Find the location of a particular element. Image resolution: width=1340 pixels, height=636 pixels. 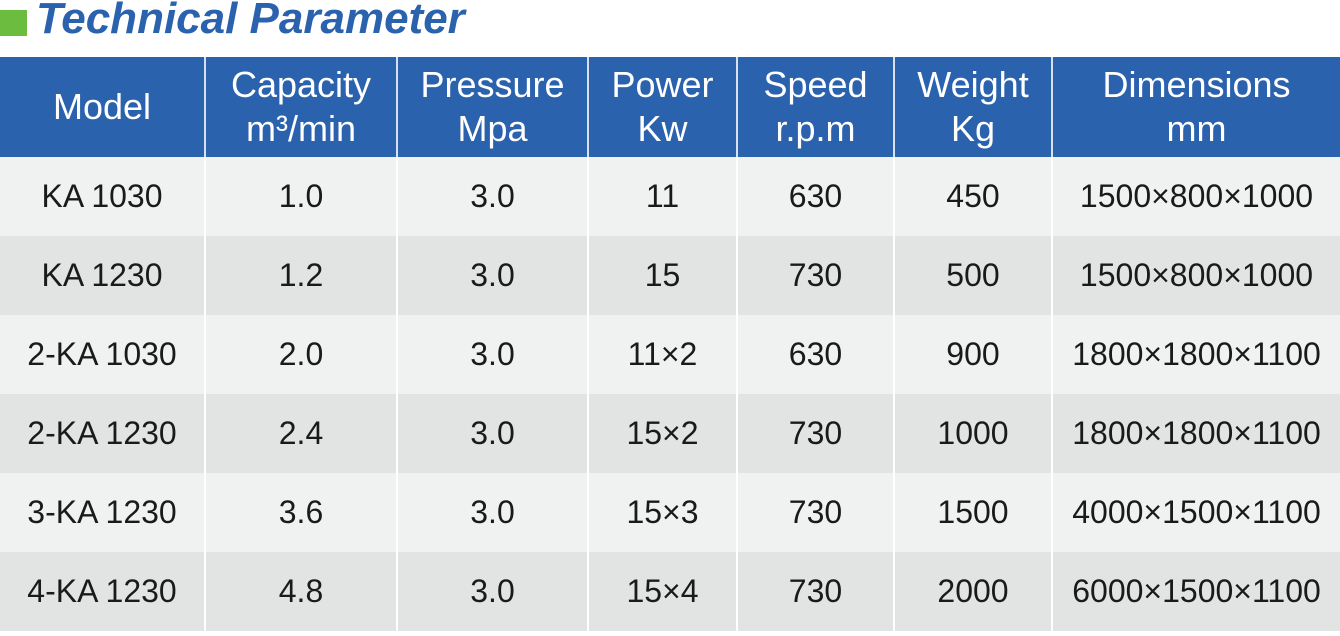

column-header: Pressure Mpa is located at coordinates (492, 107).